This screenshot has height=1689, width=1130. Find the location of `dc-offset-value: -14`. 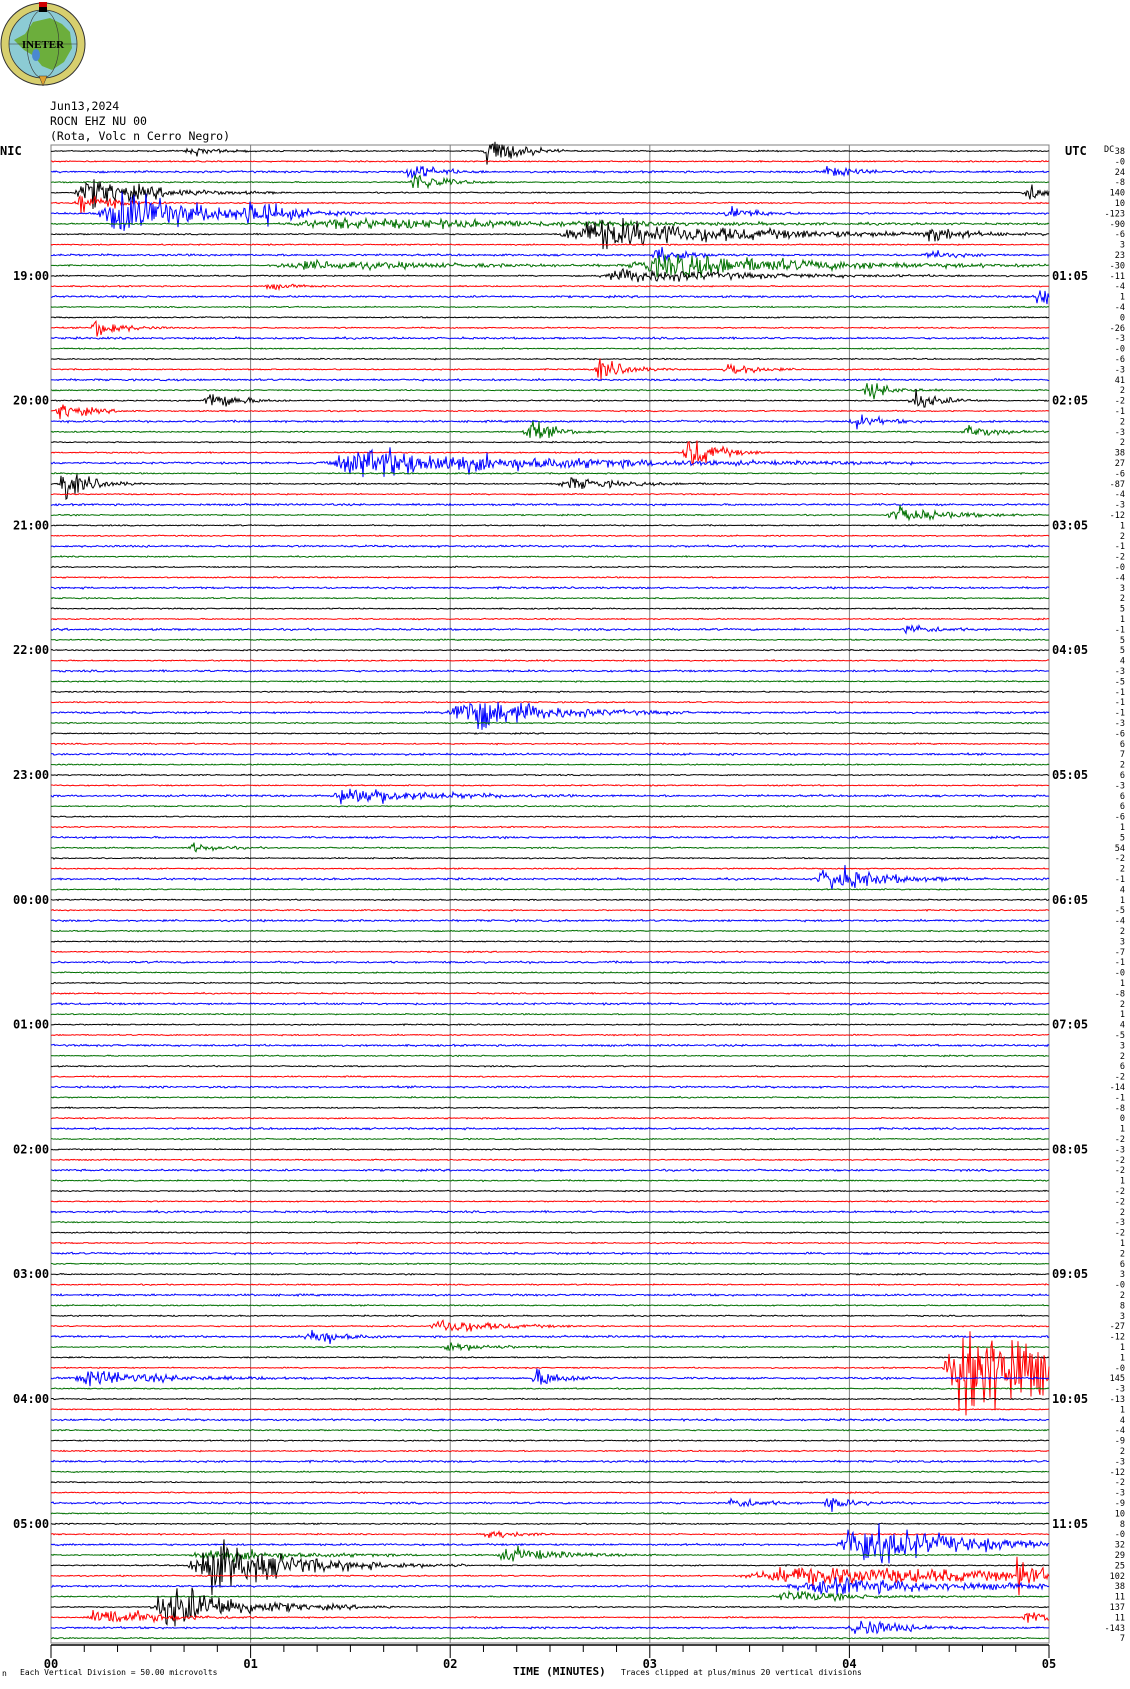

dc-offset-value: -14 is located at coordinates (1117, 1088).